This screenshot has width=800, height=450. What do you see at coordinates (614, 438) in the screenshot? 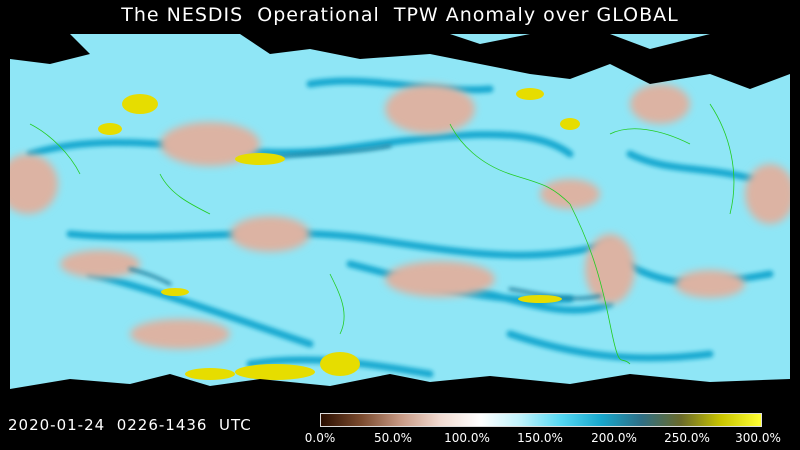
I see `colorbar-tick-200: 200.0%` at bounding box center [614, 438].